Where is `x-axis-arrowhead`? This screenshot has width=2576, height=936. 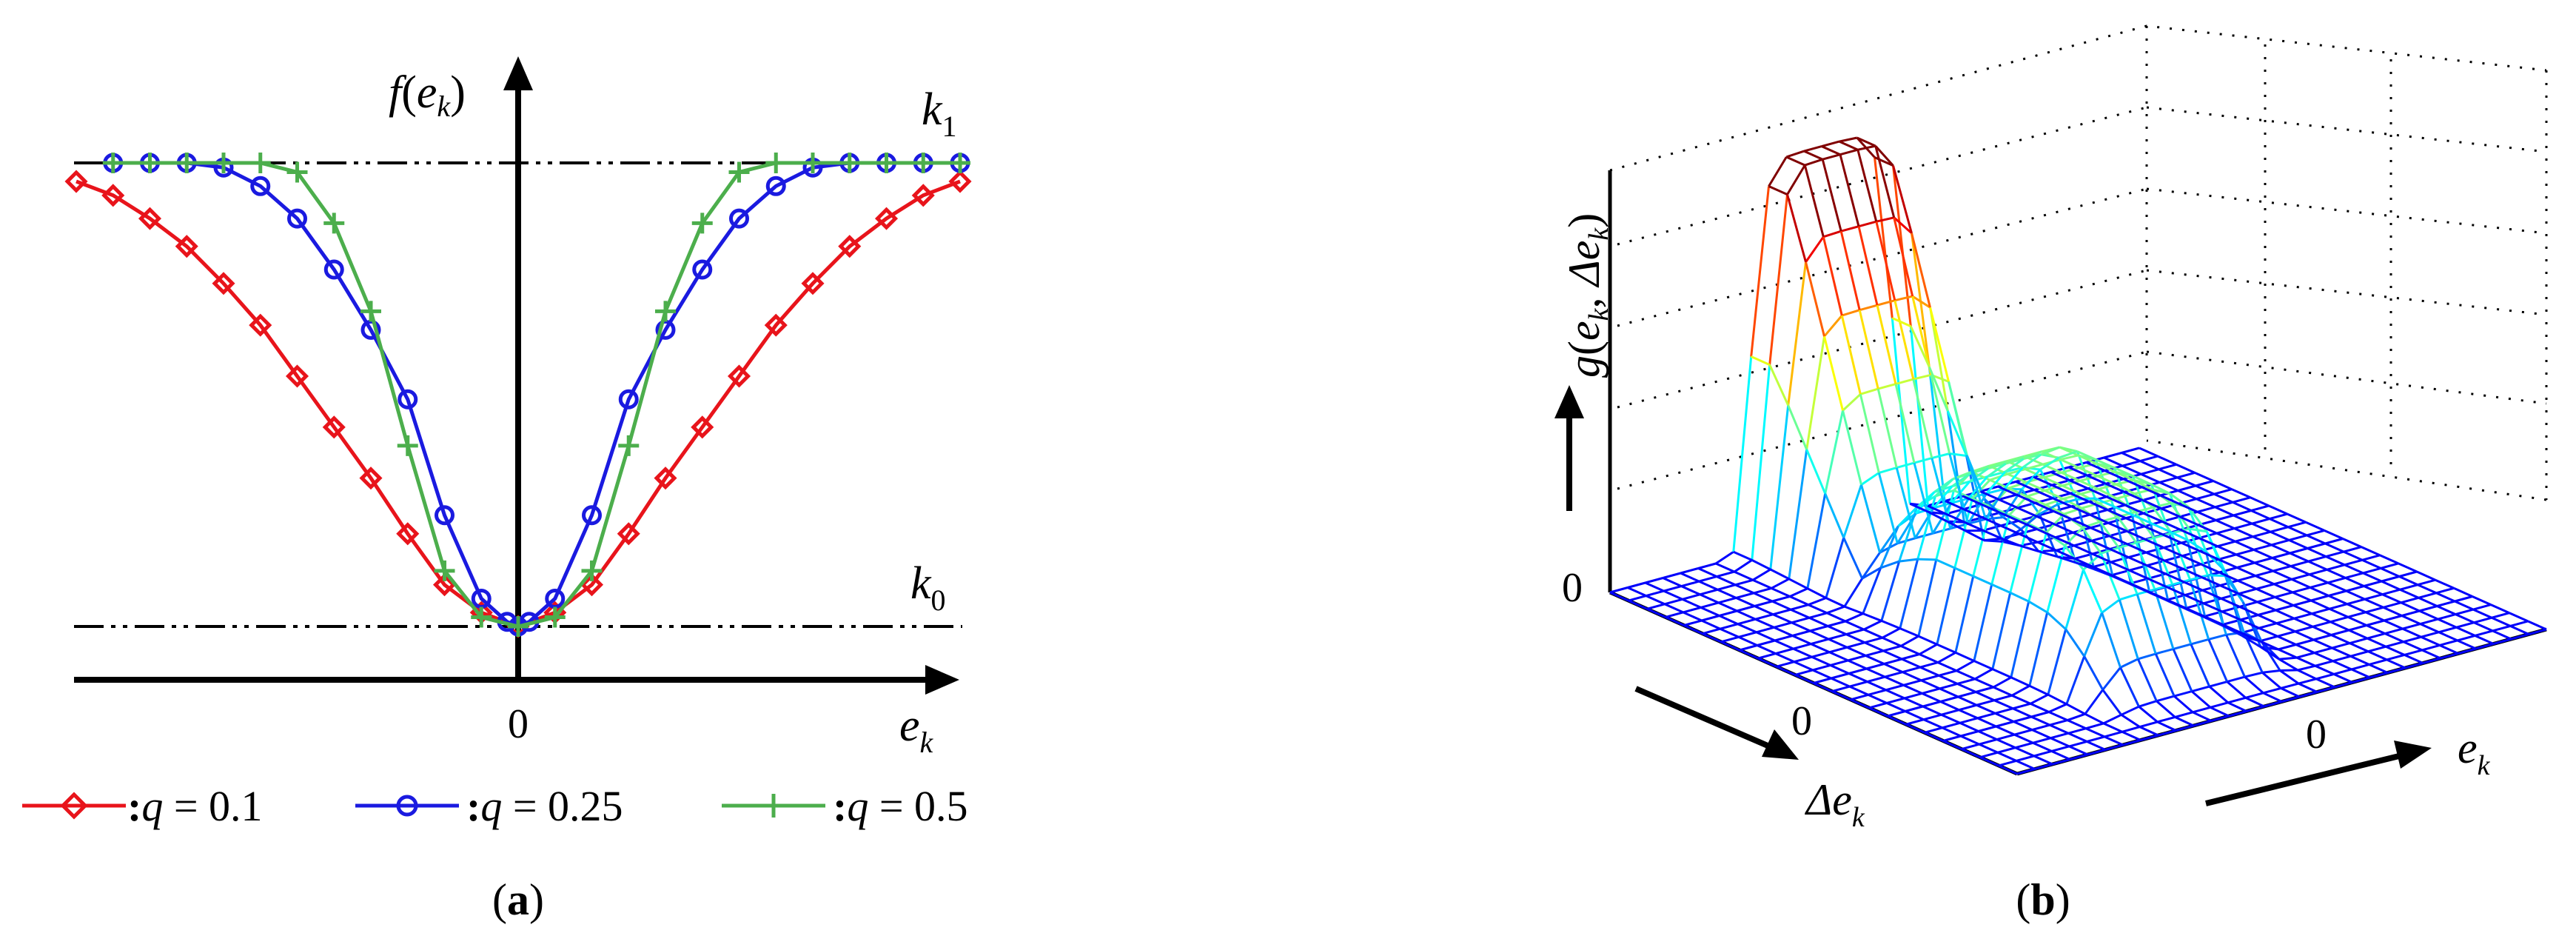 x-axis-arrowhead is located at coordinates (942, 680).